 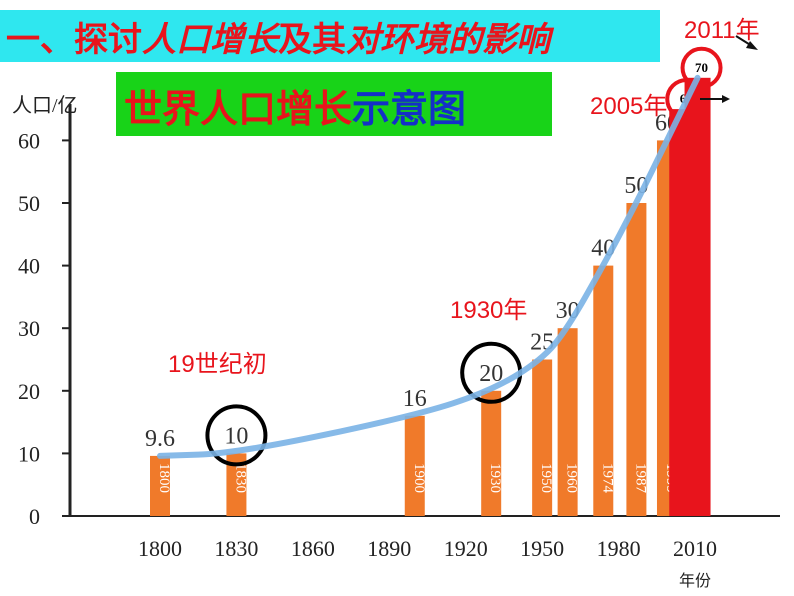 I want to click on header-title-prefix: 一、探讨, so click(x=74, y=40).